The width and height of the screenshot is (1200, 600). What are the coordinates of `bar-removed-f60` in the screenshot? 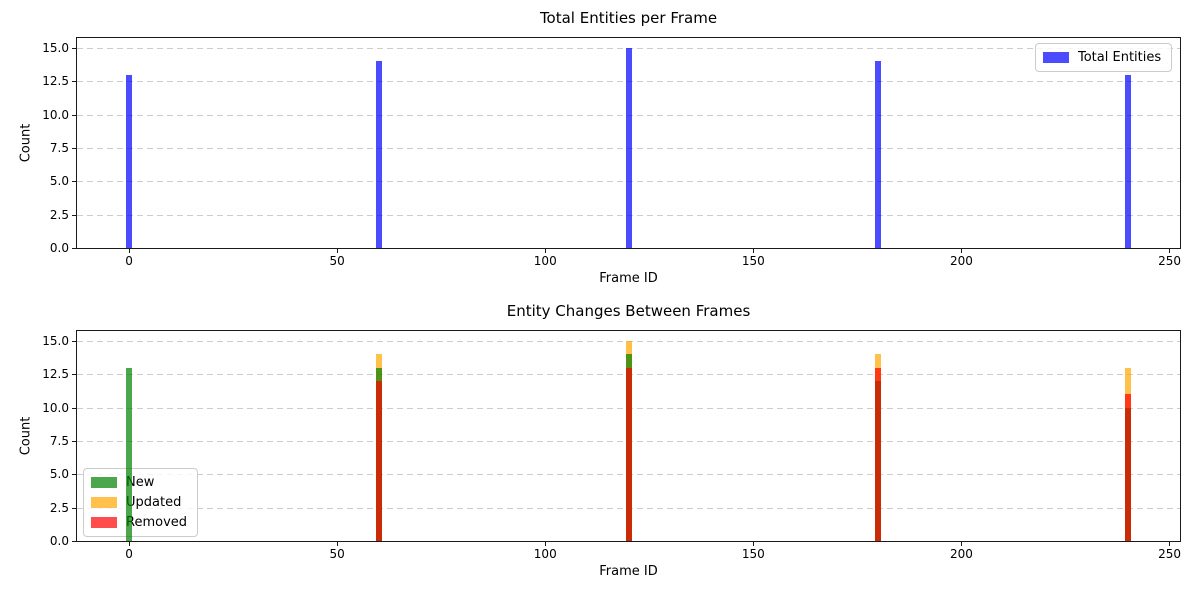 It's located at (378, 461).